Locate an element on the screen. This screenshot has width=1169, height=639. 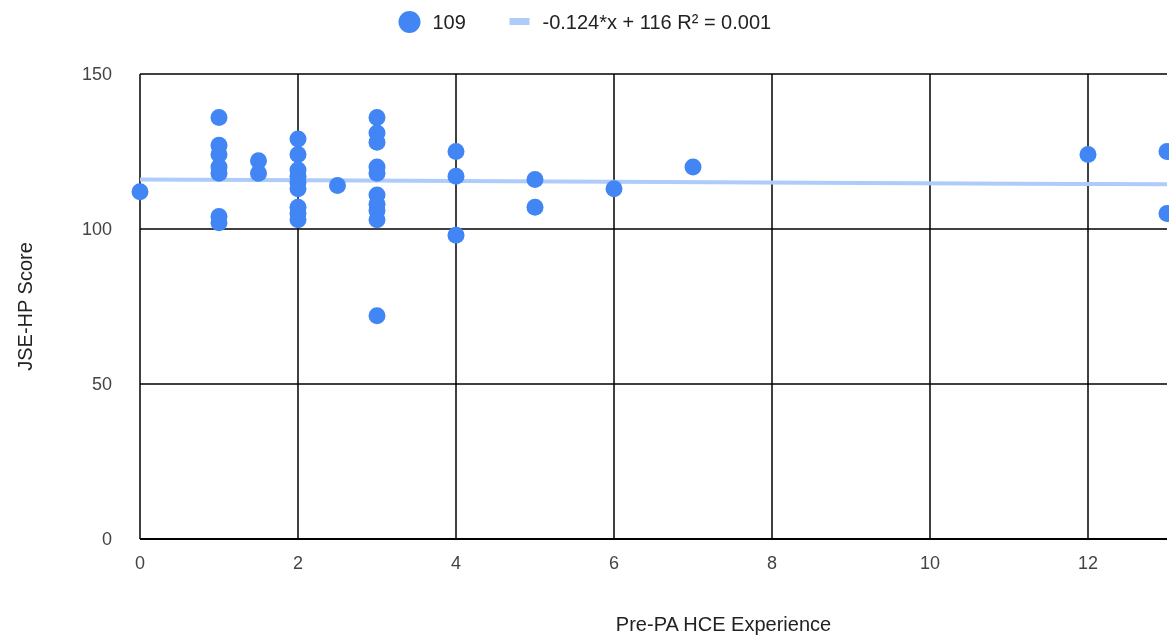
legend-label: 109 is located at coordinates (449, 22).